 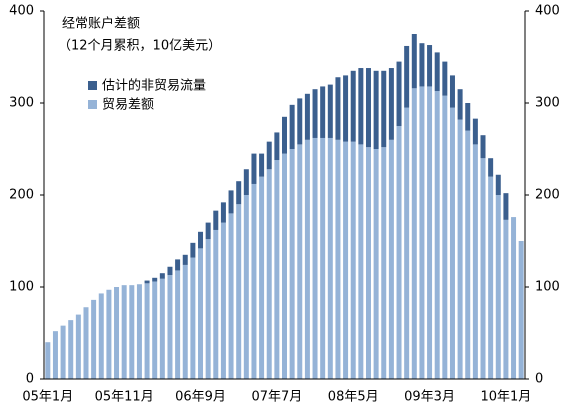 I want to click on y-tick-label: 400, so click(x=21, y=11).